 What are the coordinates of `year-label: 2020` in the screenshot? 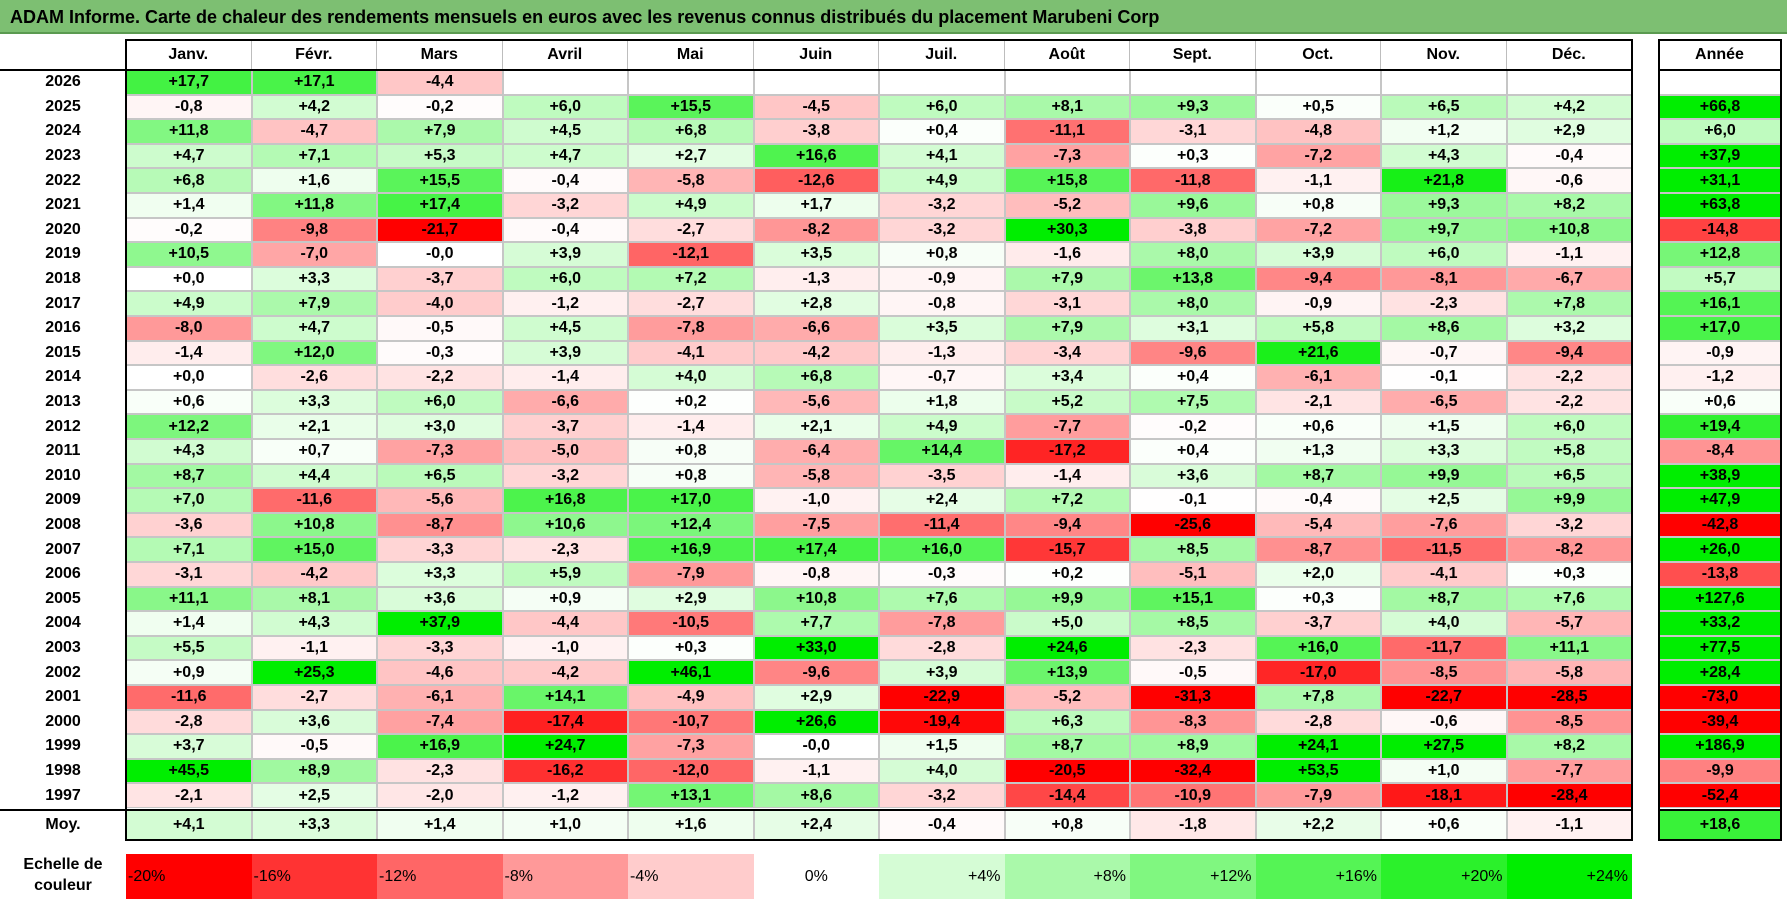 It's located at (63, 229).